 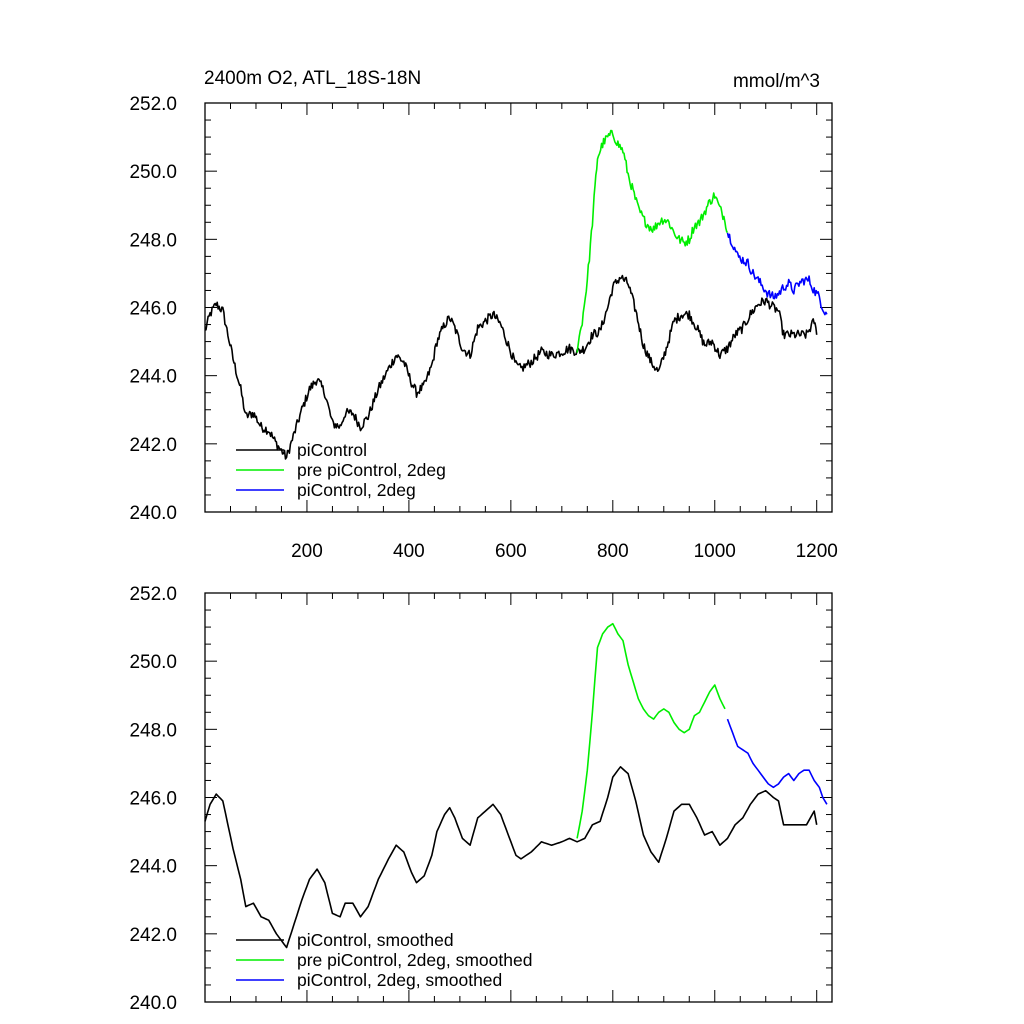 What do you see at coordinates (817, 551) in the screenshot?
I see `x-tick-label: 1200` at bounding box center [817, 551].